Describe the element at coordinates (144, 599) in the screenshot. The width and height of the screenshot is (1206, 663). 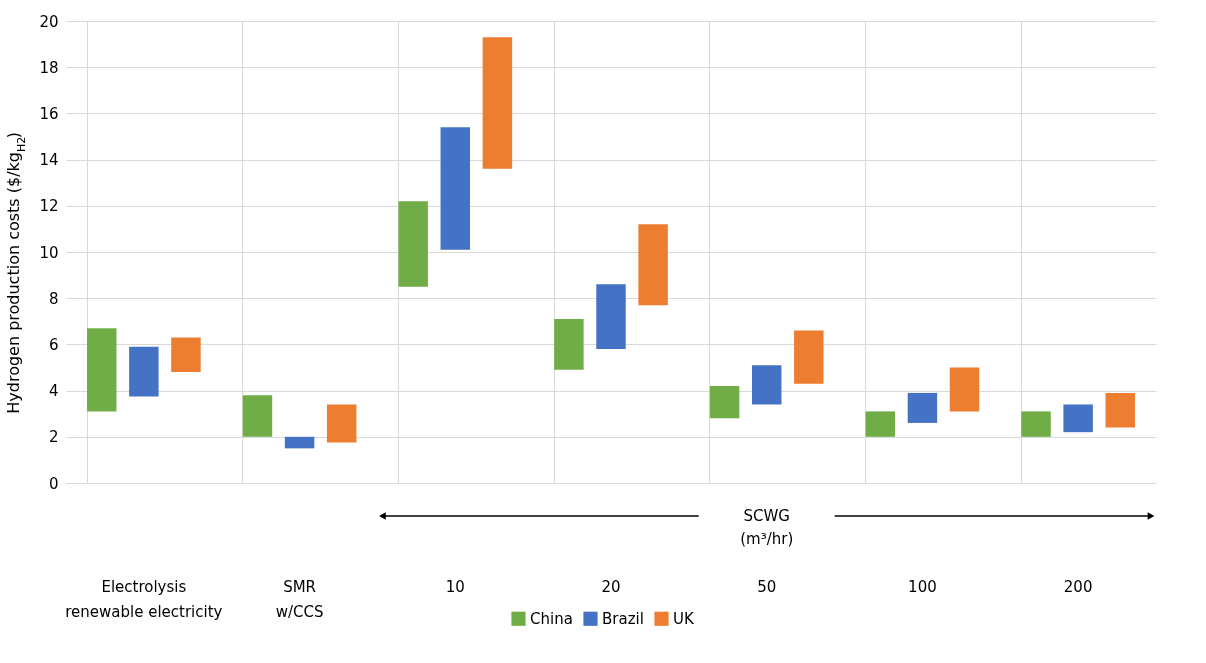
I see `x-tick-label: Electrolysis renewable electricity` at that location.